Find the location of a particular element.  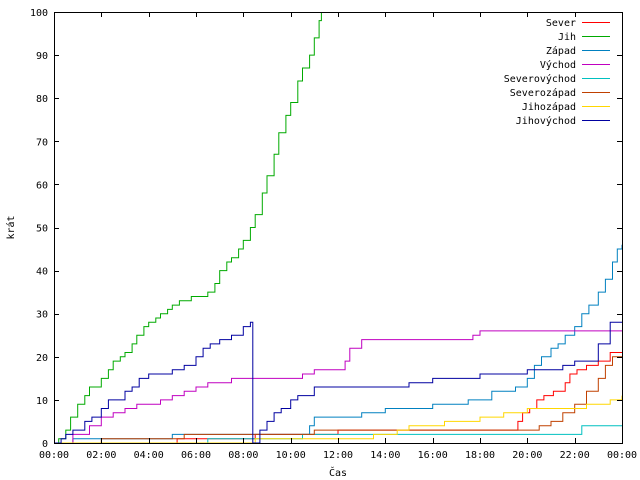

x-tick-label: 20:00 is located at coordinates (527, 455).